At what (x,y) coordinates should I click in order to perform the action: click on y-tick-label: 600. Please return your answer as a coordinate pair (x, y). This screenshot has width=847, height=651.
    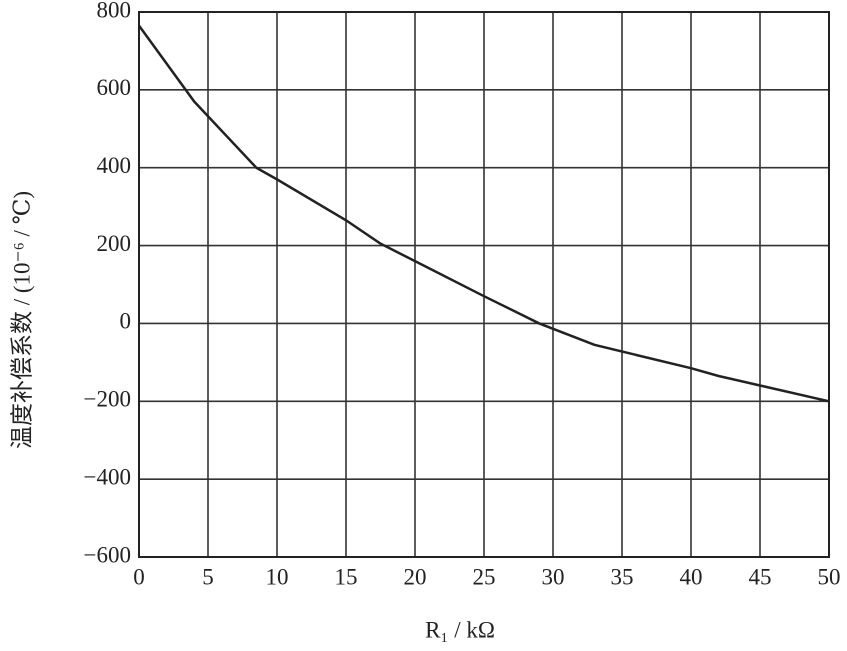
    Looking at the image, I should click on (114, 87).